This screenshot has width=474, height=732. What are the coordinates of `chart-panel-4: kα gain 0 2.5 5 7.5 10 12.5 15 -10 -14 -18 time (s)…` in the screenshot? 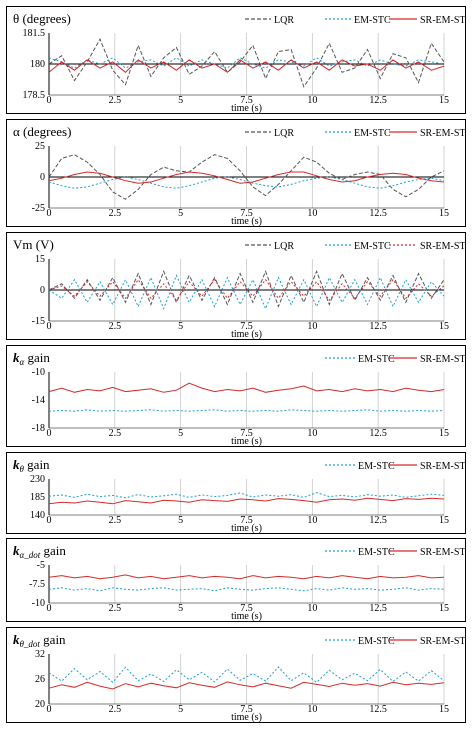 It's located at (239, 396).